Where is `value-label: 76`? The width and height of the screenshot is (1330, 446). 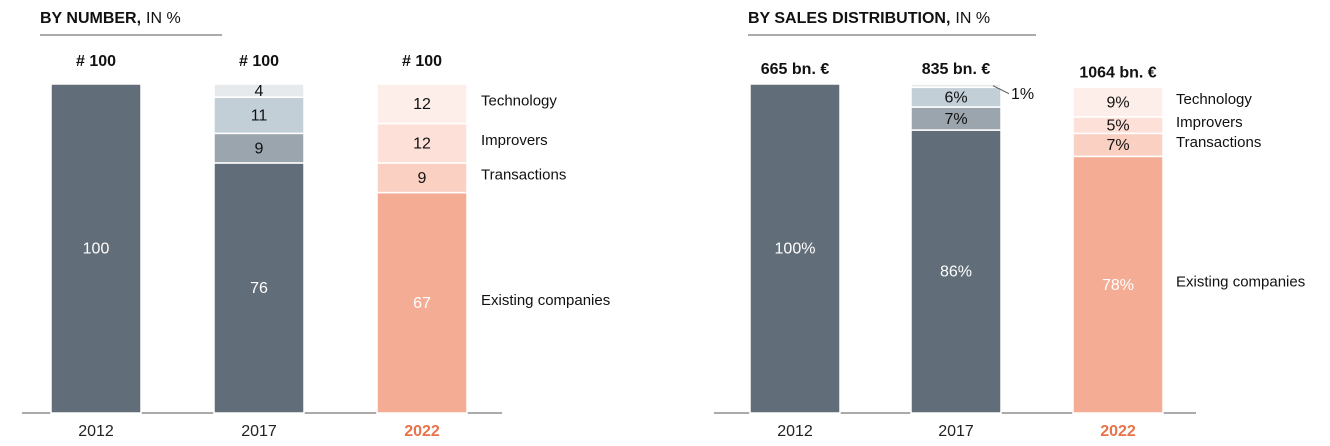 value-label: 76 is located at coordinates (259, 288).